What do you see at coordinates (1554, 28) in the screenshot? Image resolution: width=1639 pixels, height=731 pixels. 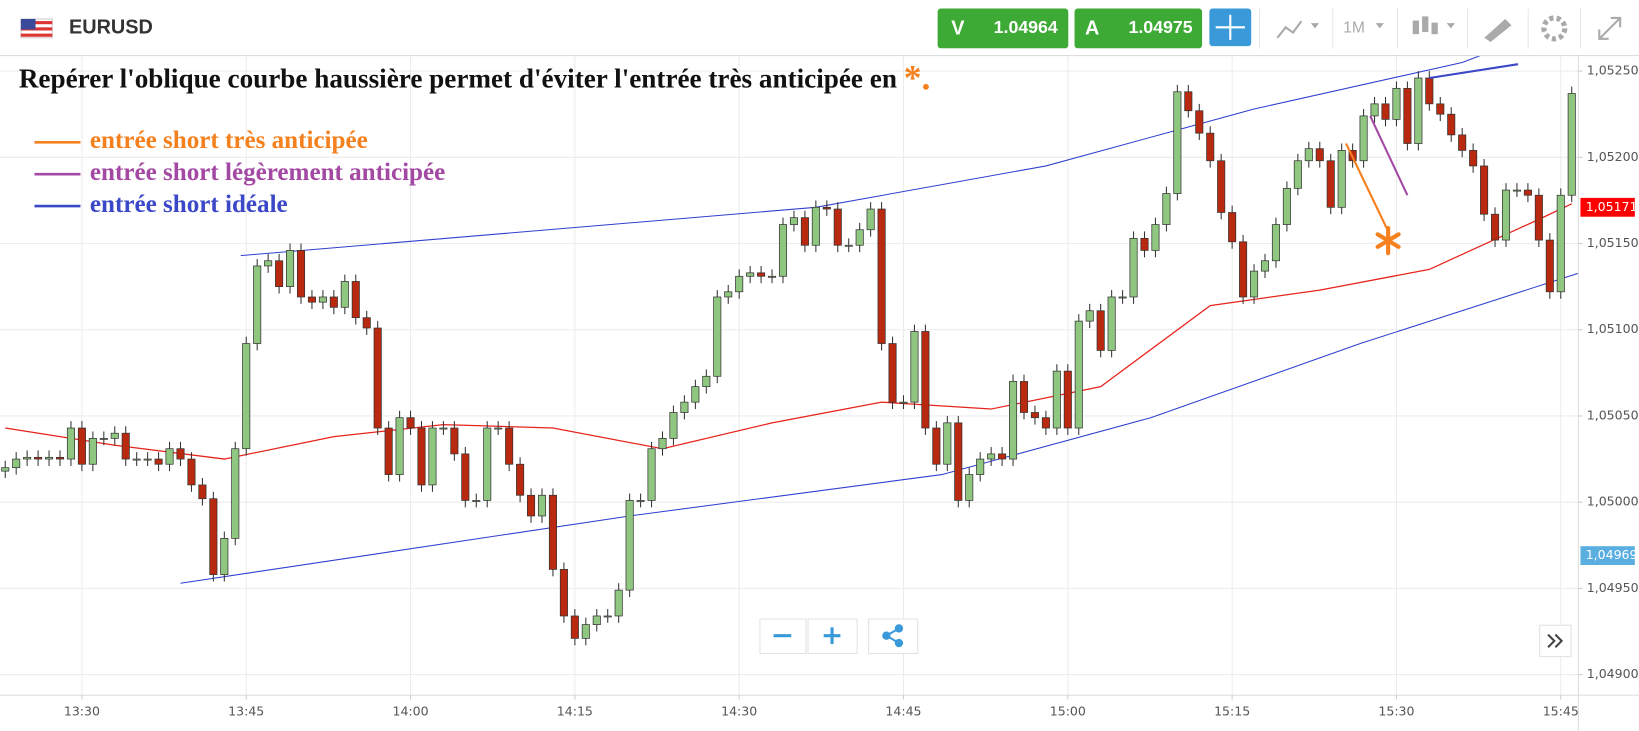 I see `settings-icon` at bounding box center [1554, 28].